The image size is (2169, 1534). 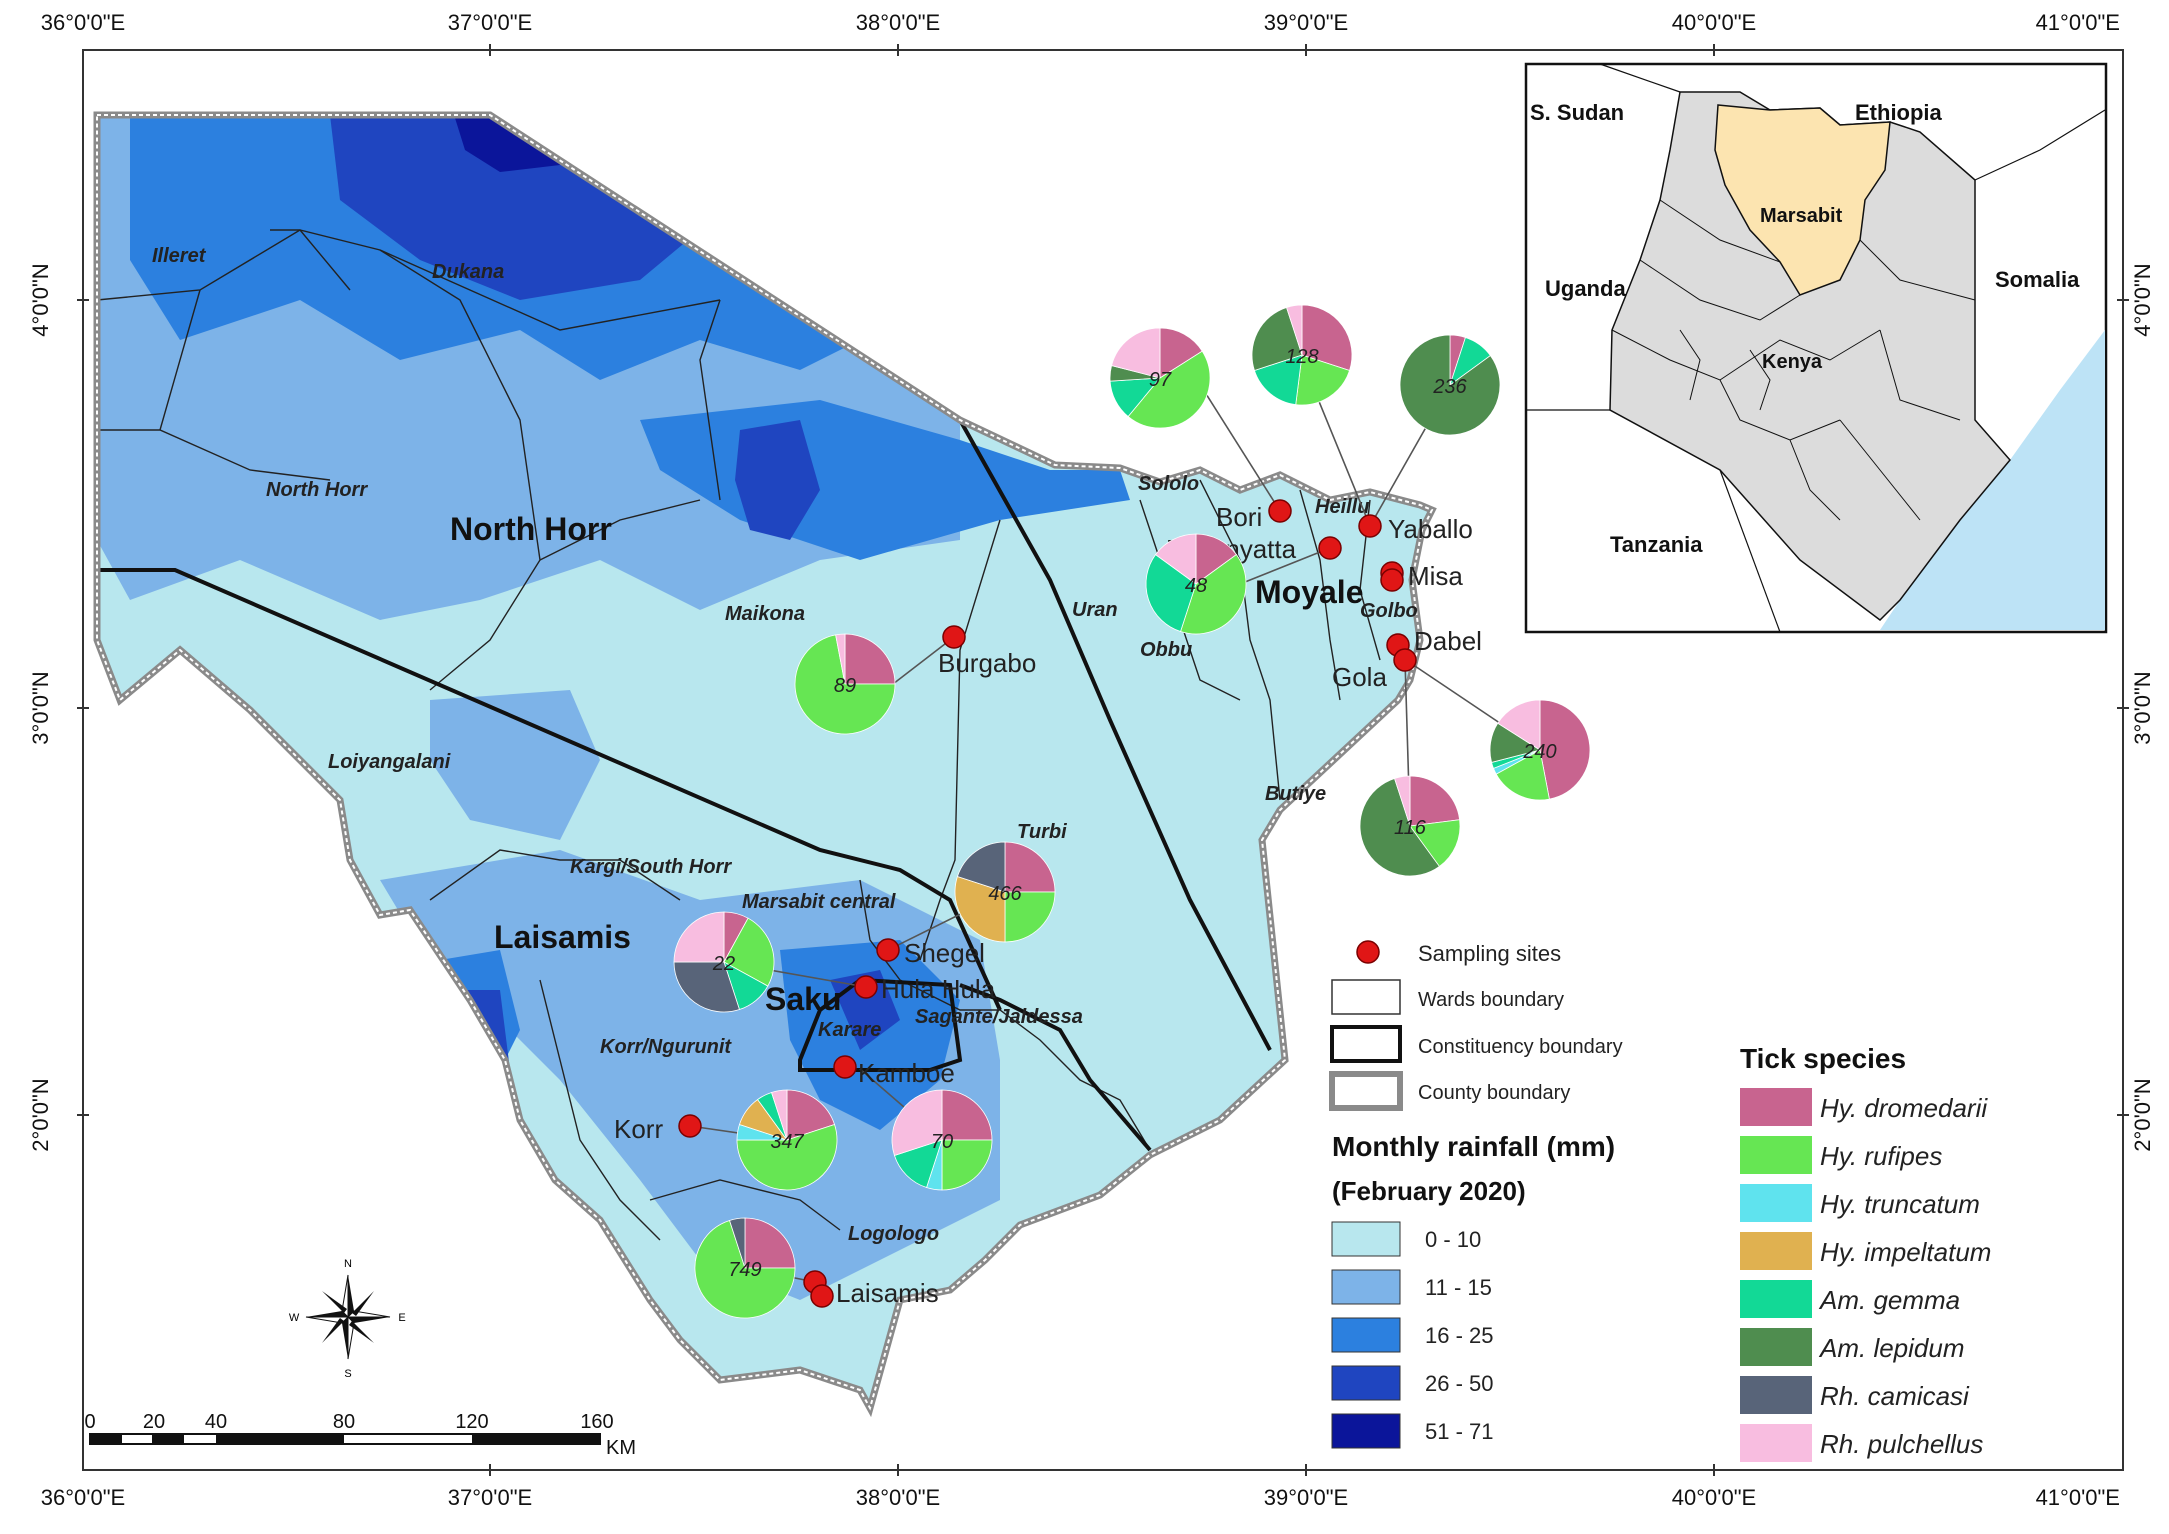 I want to click on site-label: Kamboe, so click(x=906, y=1073).